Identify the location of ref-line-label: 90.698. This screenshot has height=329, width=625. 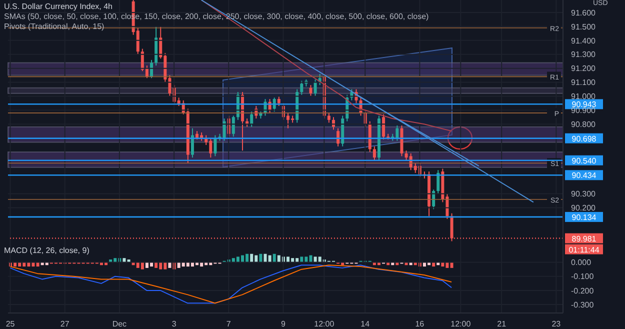
(584, 139).